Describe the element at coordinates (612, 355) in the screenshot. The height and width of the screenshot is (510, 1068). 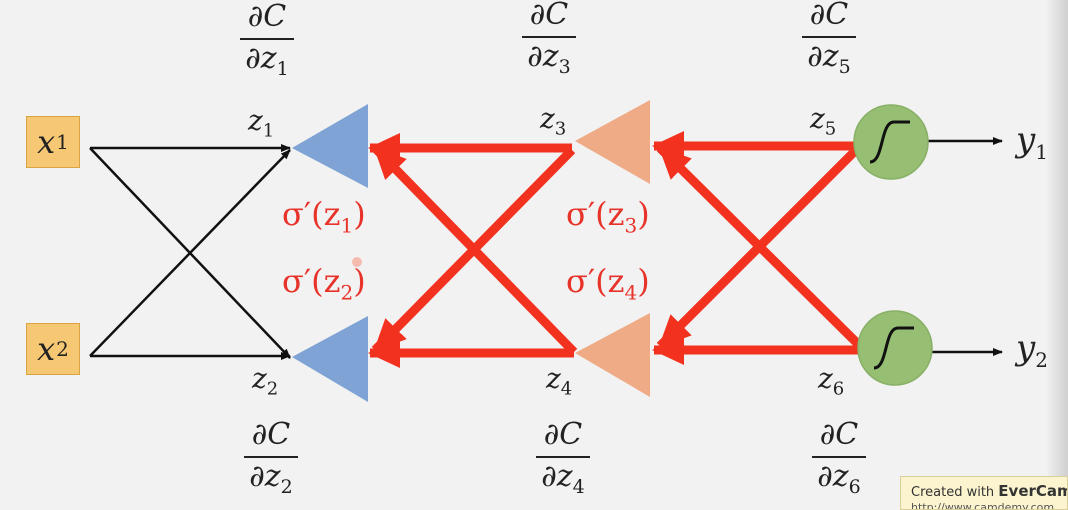
I see `neuron-z4` at that location.